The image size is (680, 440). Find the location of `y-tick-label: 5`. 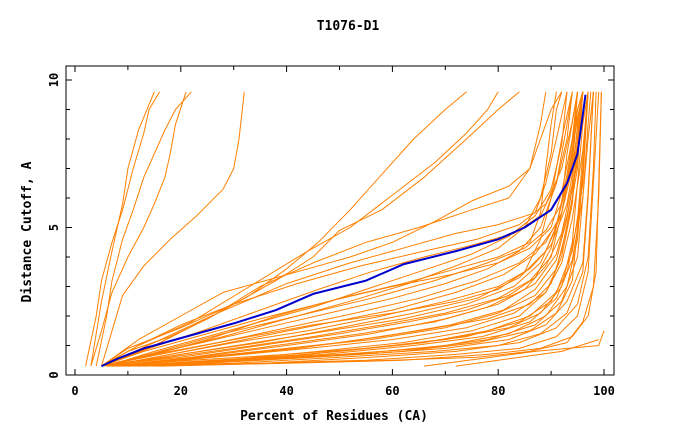

y-tick-label: 5 is located at coordinates (54, 227).